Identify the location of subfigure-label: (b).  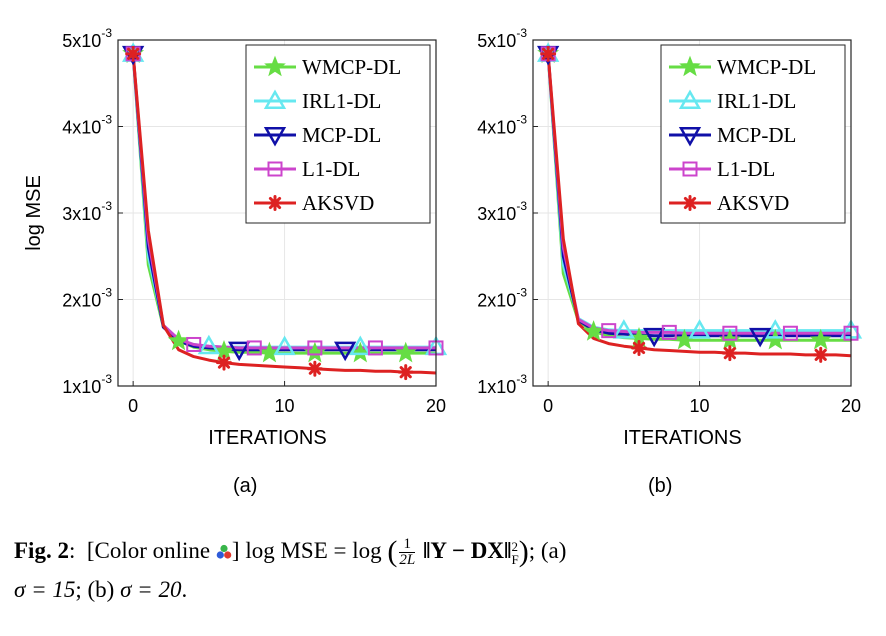
(660, 486).